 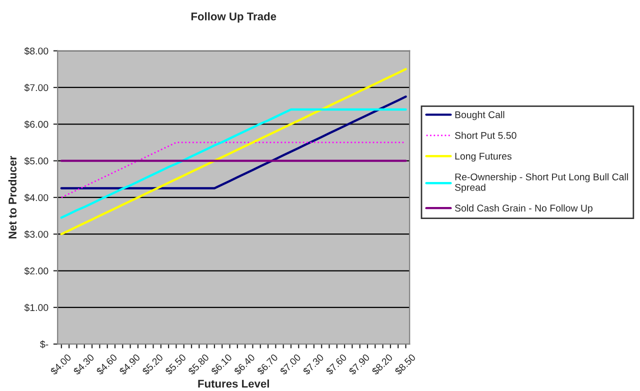 I want to click on legend-label: Sold Cash Grain - No Follow Up, so click(x=523, y=209).